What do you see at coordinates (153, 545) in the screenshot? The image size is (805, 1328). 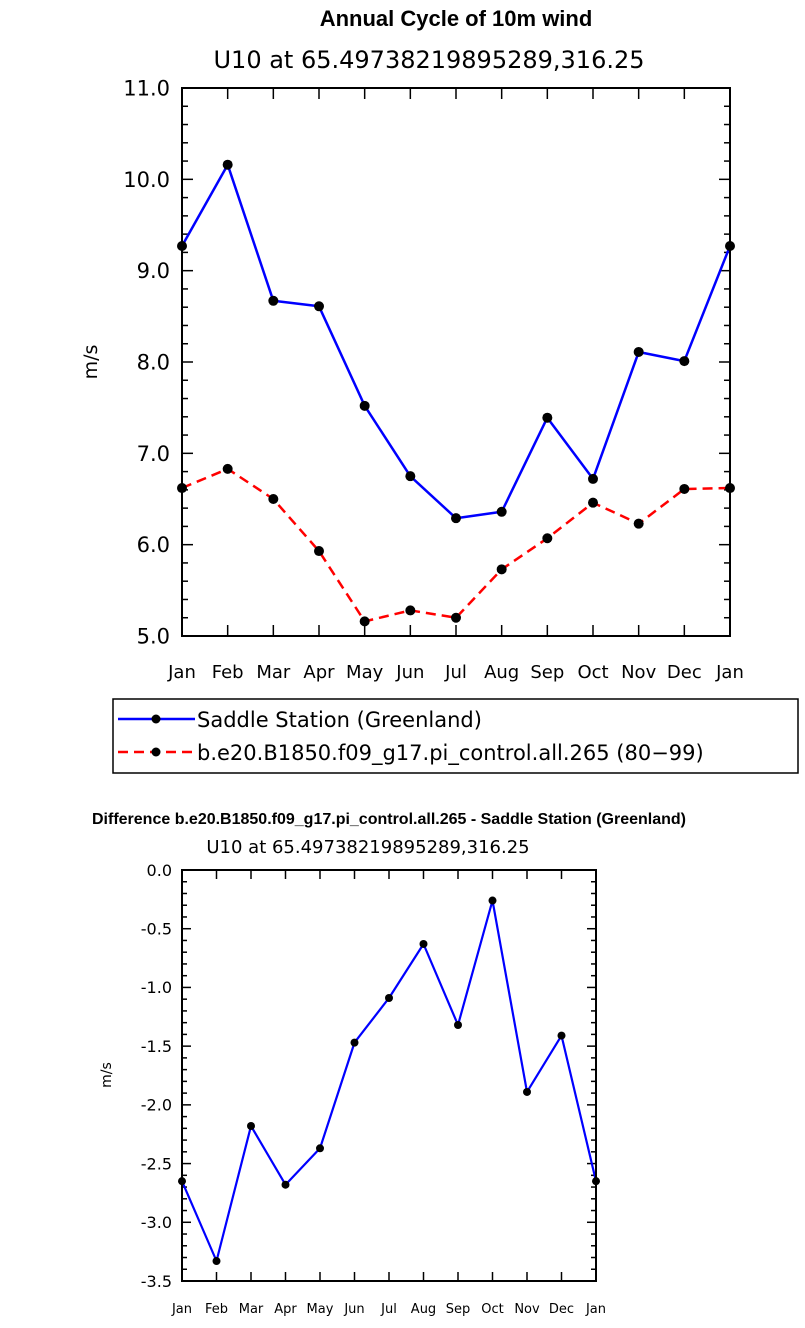 I see `y-tick-label: 6.0` at bounding box center [153, 545].